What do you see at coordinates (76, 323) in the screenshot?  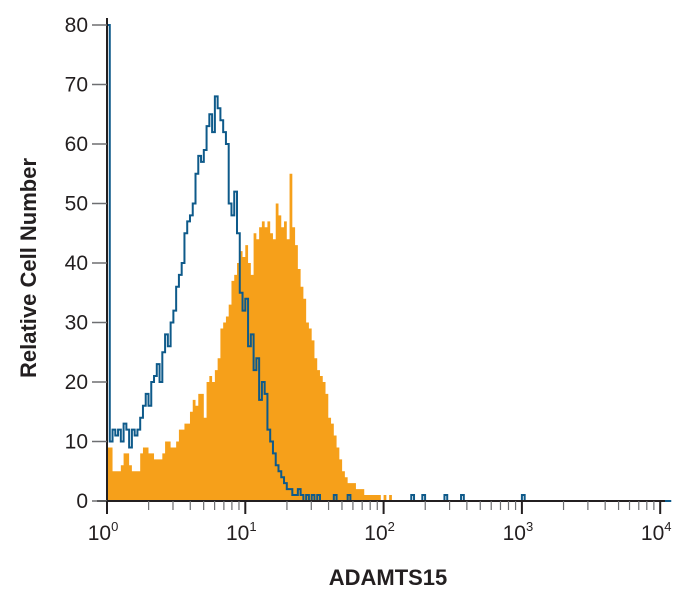 I see `y-tick-label: 30` at bounding box center [76, 323].